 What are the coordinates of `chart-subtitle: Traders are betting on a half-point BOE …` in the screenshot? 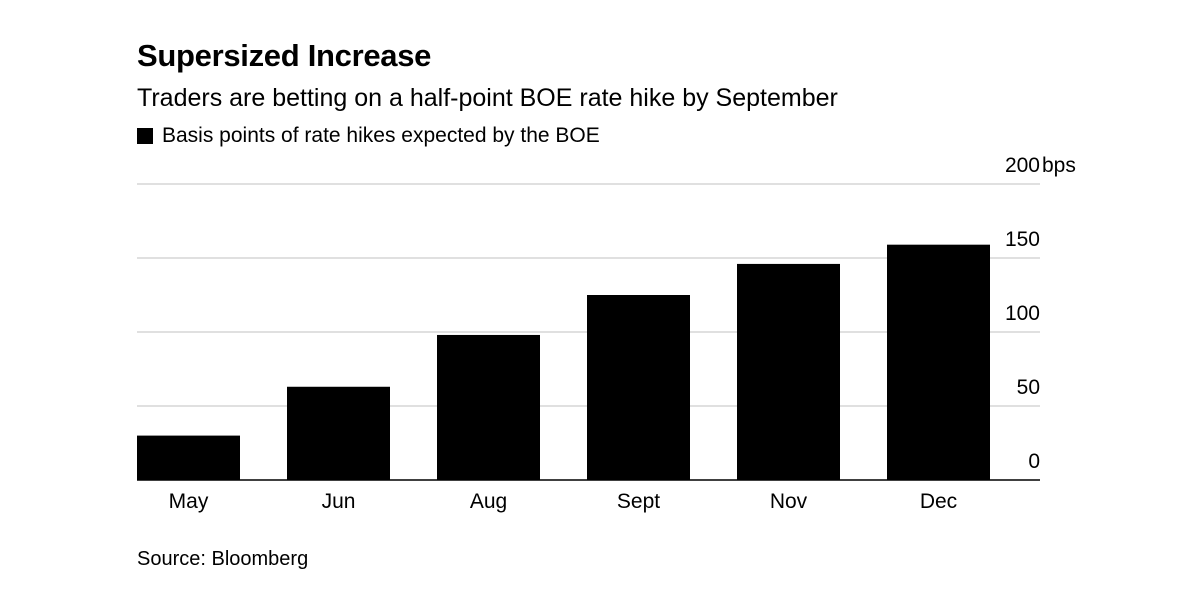 It's located at (487, 98).